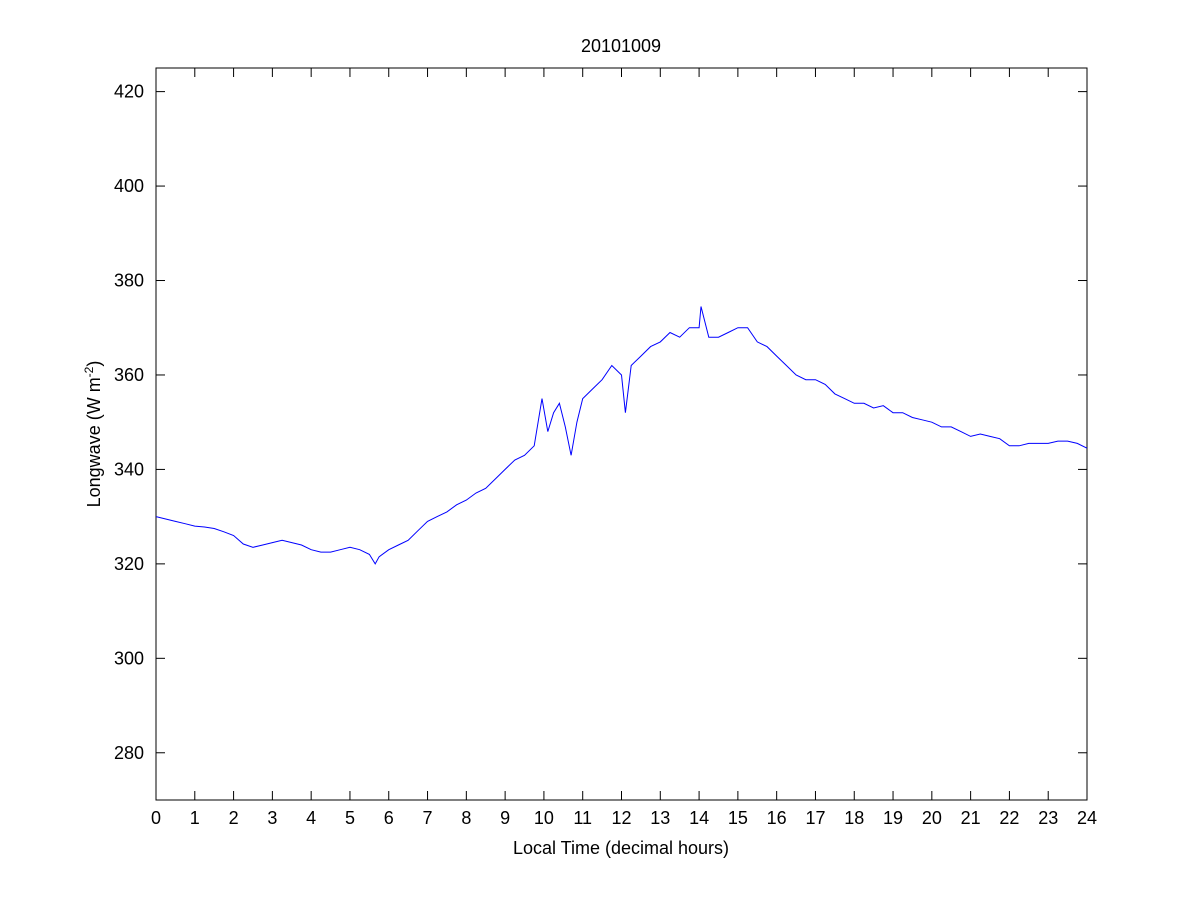 The width and height of the screenshot is (1201, 905). What do you see at coordinates (893, 818) in the screenshot?
I see `x-tick-label: 19` at bounding box center [893, 818].